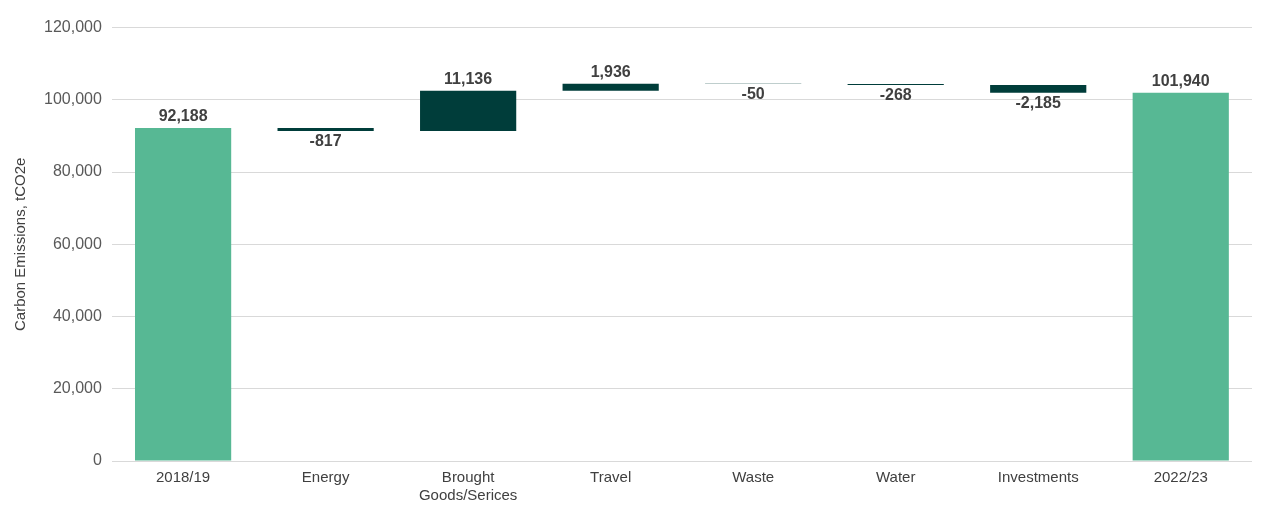  What do you see at coordinates (468, 79) in the screenshot?
I see `data-label: 11,136` at bounding box center [468, 79].